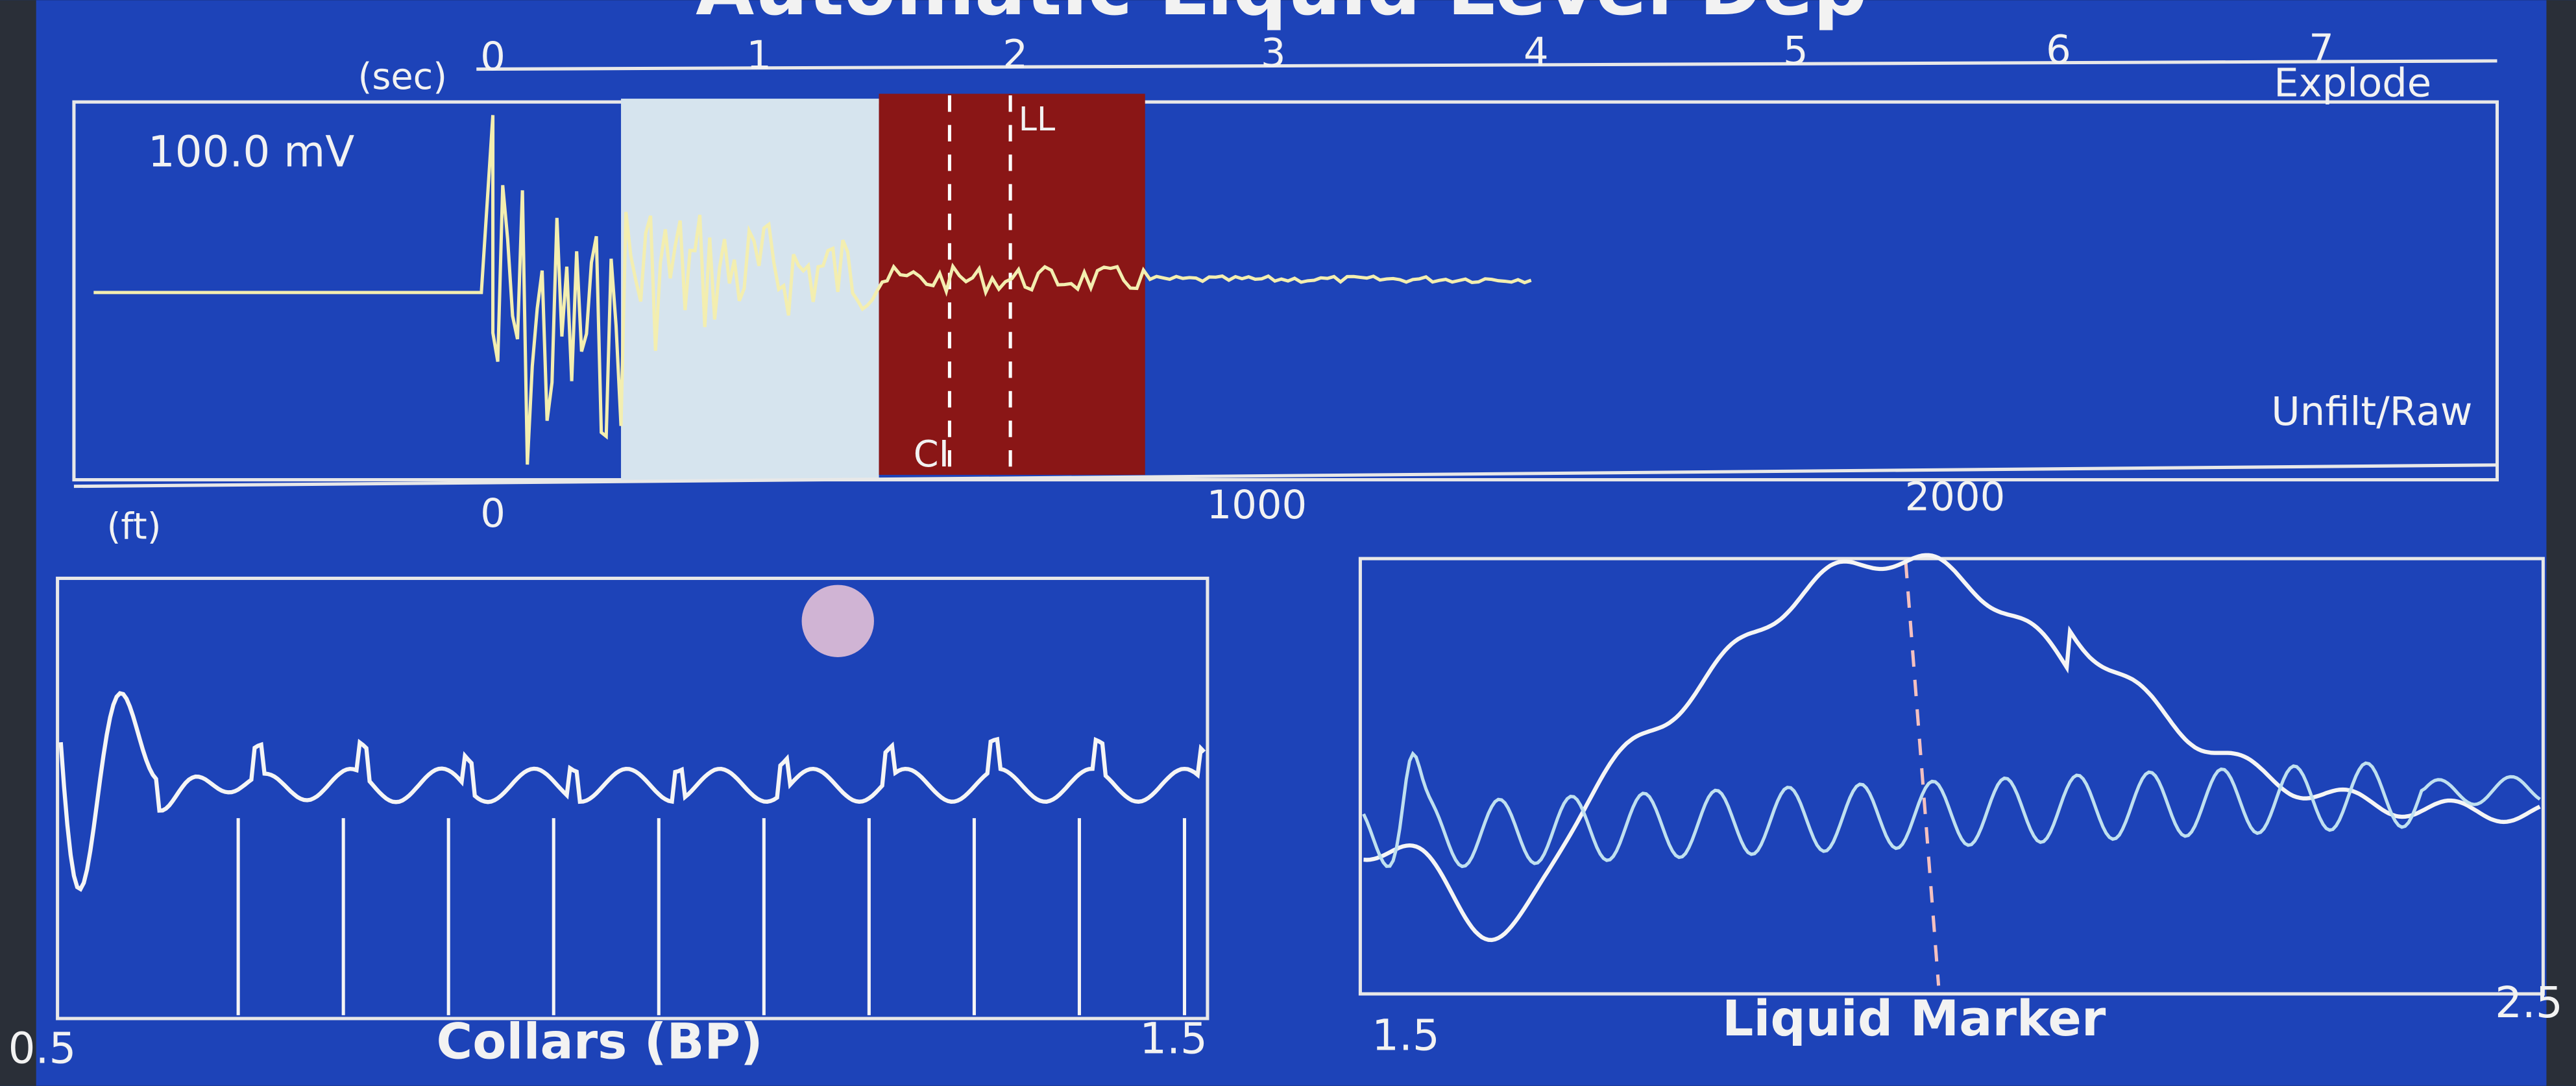 The height and width of the screenshot is (1086, 2576). Describe the element at coordinates (1281, 16) in the screenshot. I see `screen-title: Automatic Liquid Level Dep` at that location.